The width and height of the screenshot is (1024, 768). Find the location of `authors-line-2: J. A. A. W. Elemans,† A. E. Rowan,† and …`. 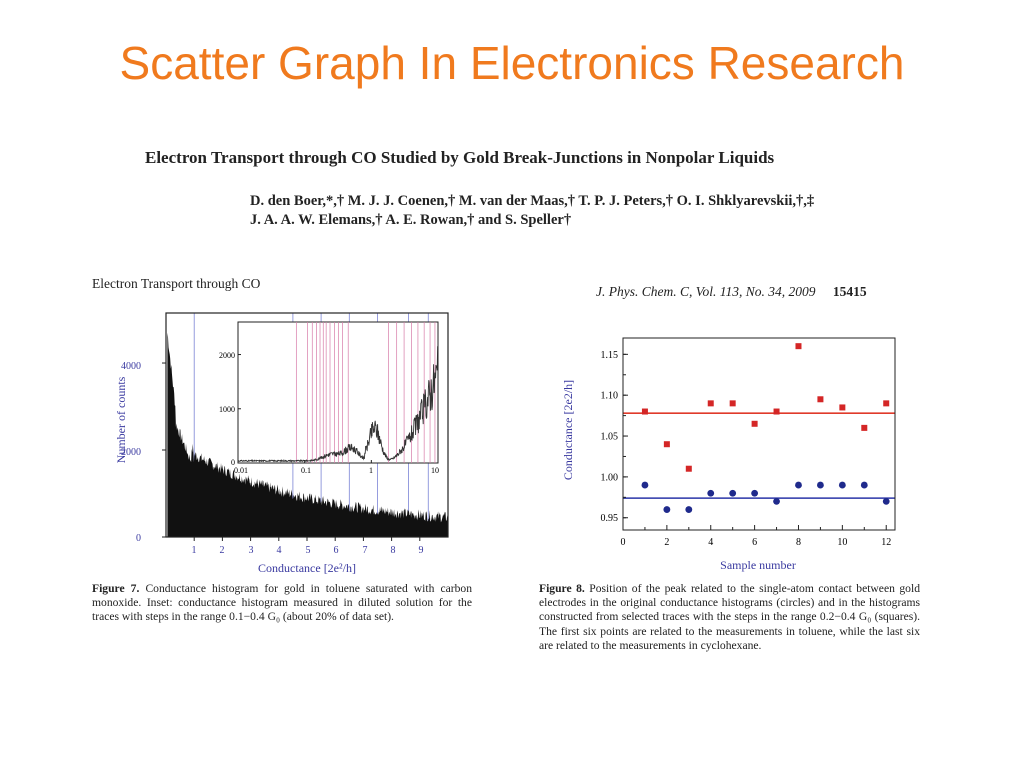

authors-line-2: J. A. A. W. Elemans,† A. E. Rowan,† and … is located at coordinates (411, 220).